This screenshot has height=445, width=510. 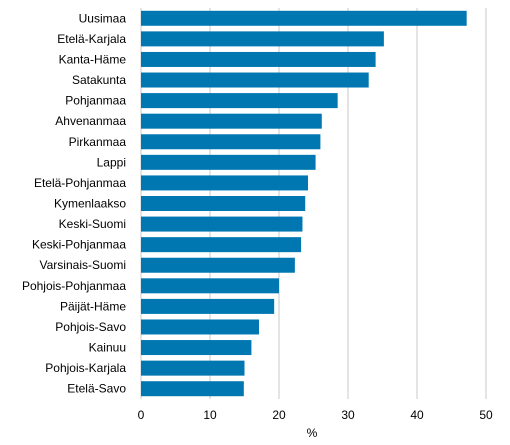 What do you see at coordinates (91, 39) in the screenshot?
I see `category-label: Etelä-Karjala` at bounding box center [91, 39].